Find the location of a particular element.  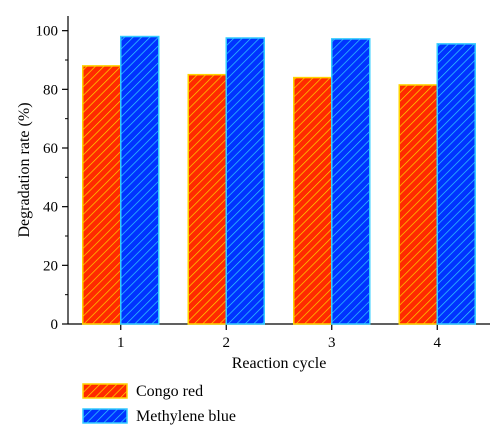

x-axis-title: Reaction cycle is located at coordinates (279, 363).